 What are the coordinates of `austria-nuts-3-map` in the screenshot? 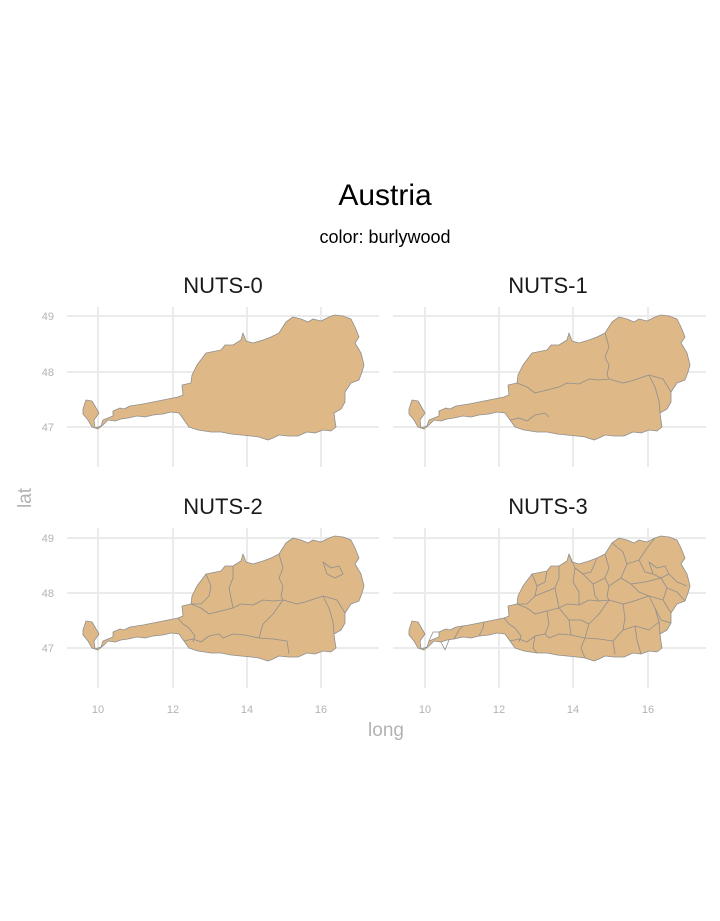 It's located at (549, 598).